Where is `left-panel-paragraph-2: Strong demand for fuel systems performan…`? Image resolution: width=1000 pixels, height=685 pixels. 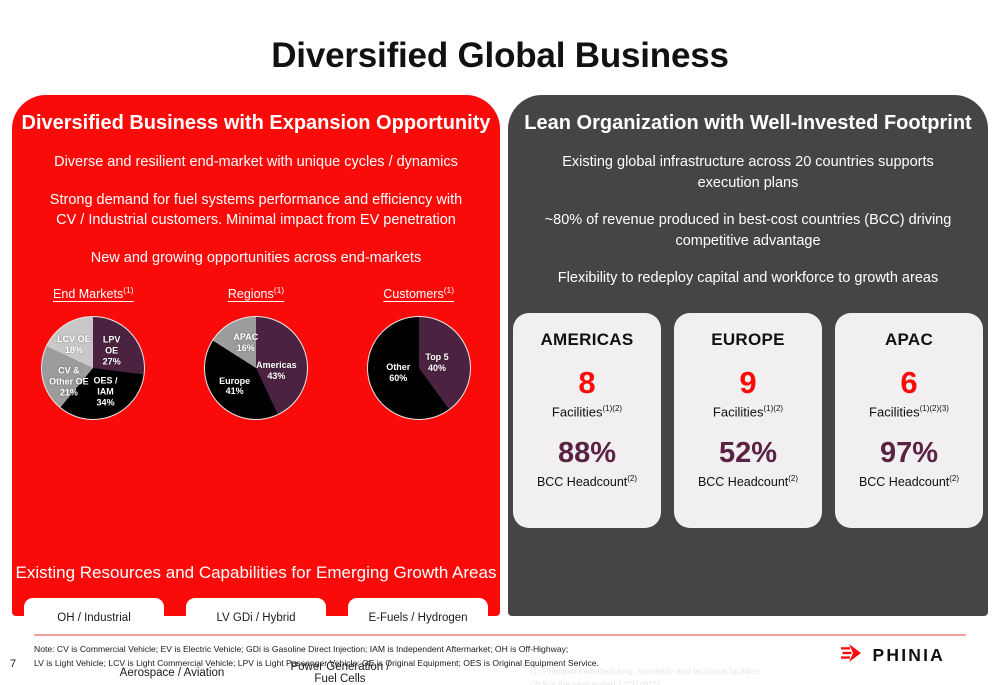 left-panel-paragraph-2: Strong demand for fuel systems performan… is located at coordinates (256, 210).